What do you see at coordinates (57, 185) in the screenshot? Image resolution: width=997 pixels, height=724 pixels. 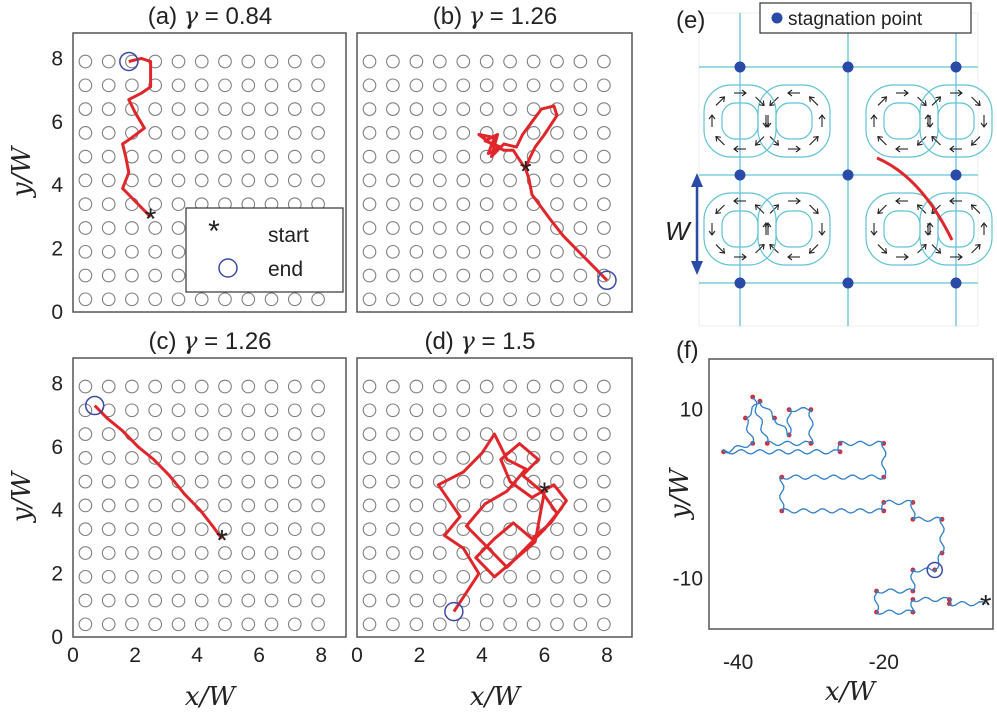 I see `ticks-a: 0 2 4 6 8` at bounding box center [57, 185].